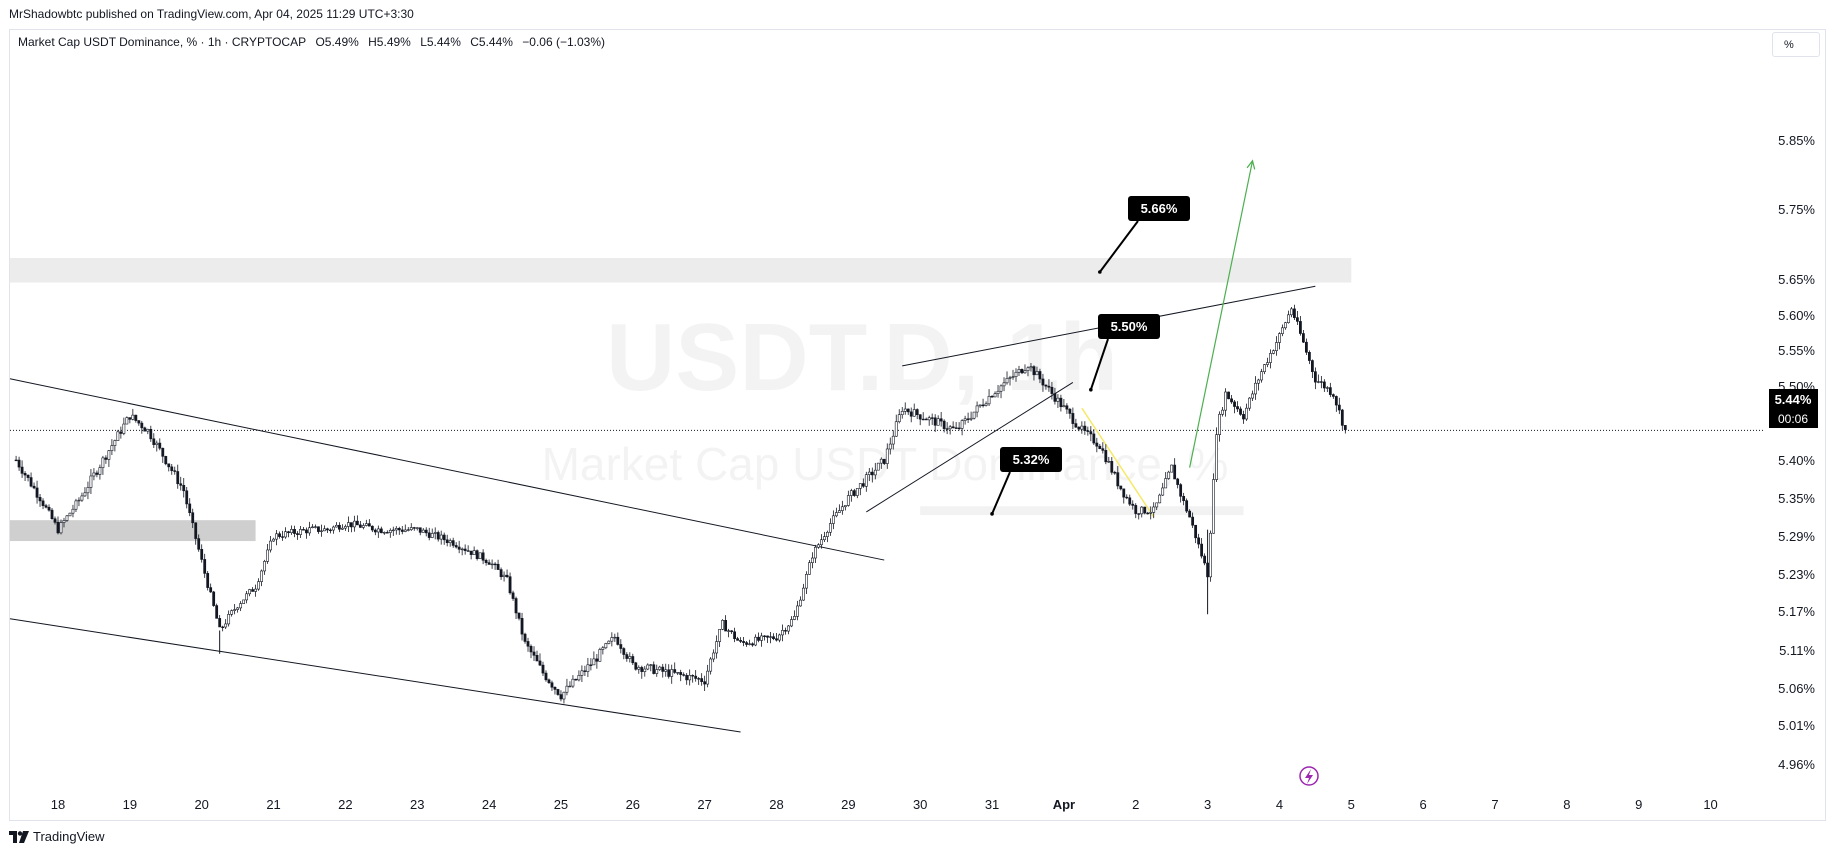 Image resolution: width=1835 pixels, height=855 pixels. I want to click on legend-open: O5.49%, so click(337, 42).